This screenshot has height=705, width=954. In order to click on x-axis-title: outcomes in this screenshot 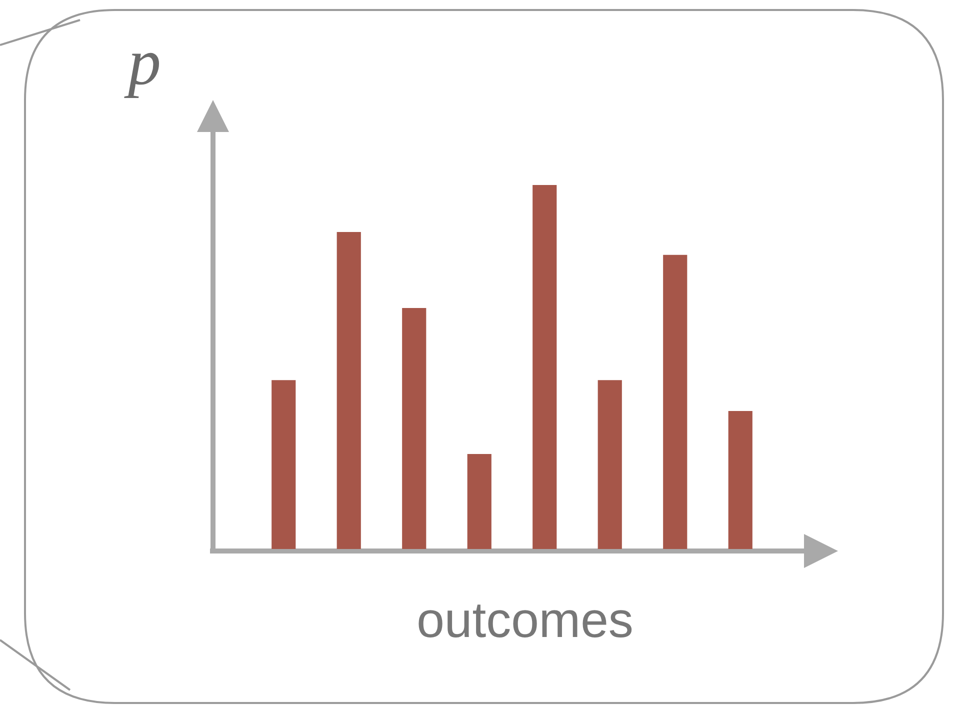, I will do `click(525, 620)`.